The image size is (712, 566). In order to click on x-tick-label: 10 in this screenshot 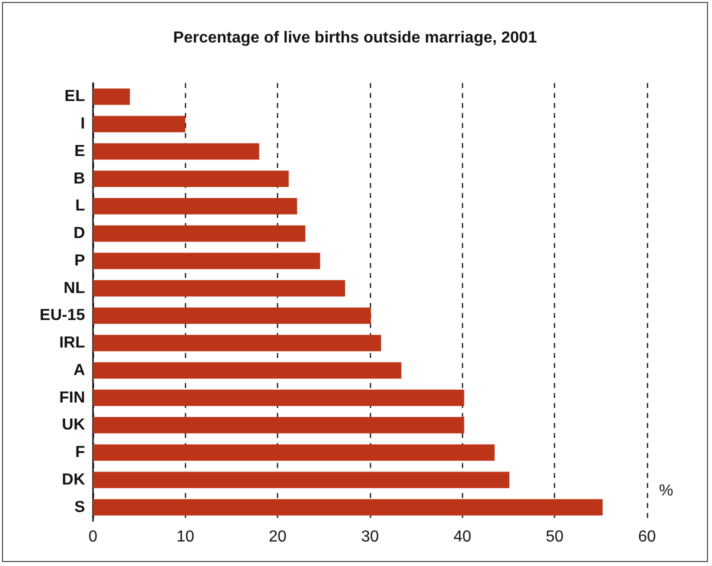, I will do `click(185, 537)`.